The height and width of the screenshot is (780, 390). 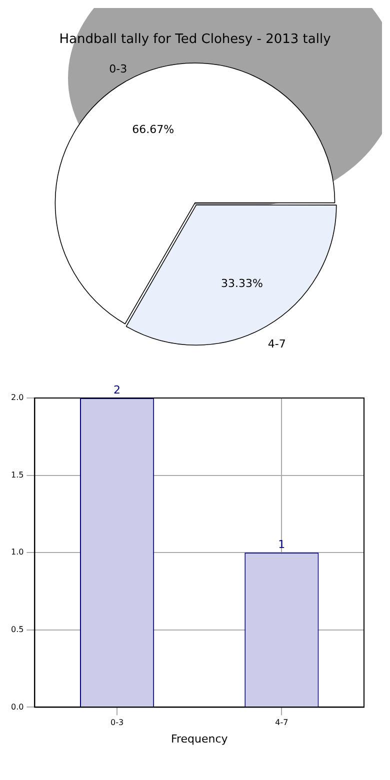 I want to click on data-label: 33.33%, so click(x=241, y=283).